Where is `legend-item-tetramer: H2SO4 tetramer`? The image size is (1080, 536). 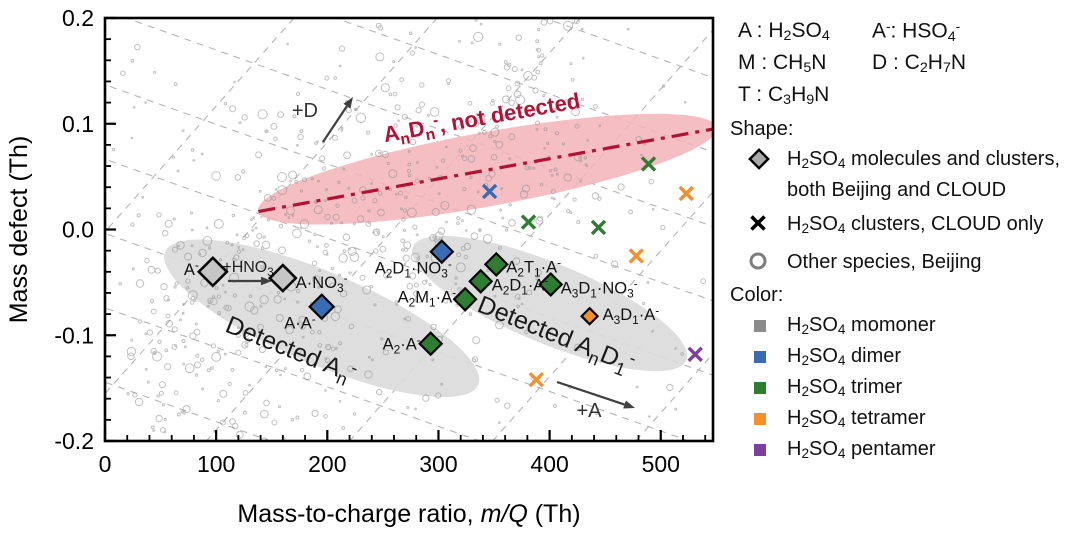
legend-item-tetramer: H2SO4 tetramer is located at coordinates (906, 418).